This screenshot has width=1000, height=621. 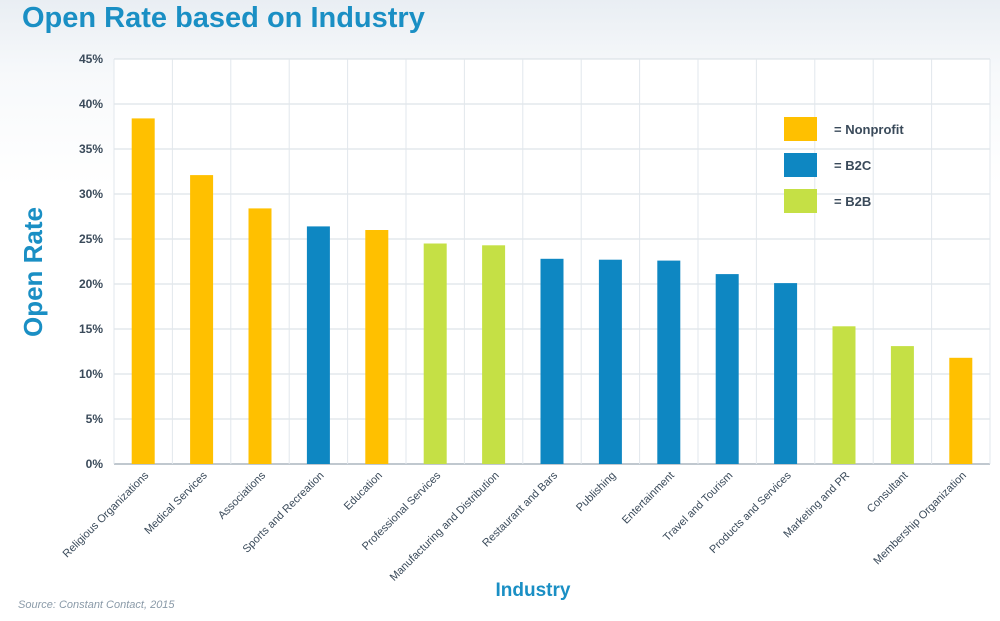 What do you see at coordinates (852, 201) in the screenshot?
I see `legend-label-b2b: = B2B` at bounding box center [852, 201].